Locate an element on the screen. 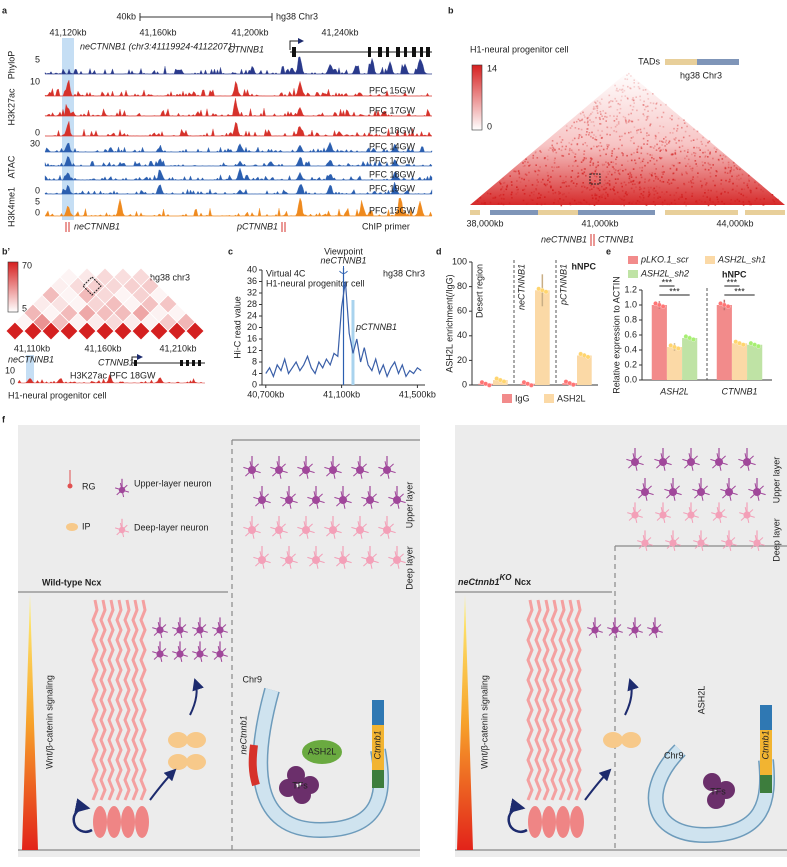 The width and height of the screenshot is (787, 867). track-label: H3K27ac PFC 18GW is located at coordinates (113, 375).